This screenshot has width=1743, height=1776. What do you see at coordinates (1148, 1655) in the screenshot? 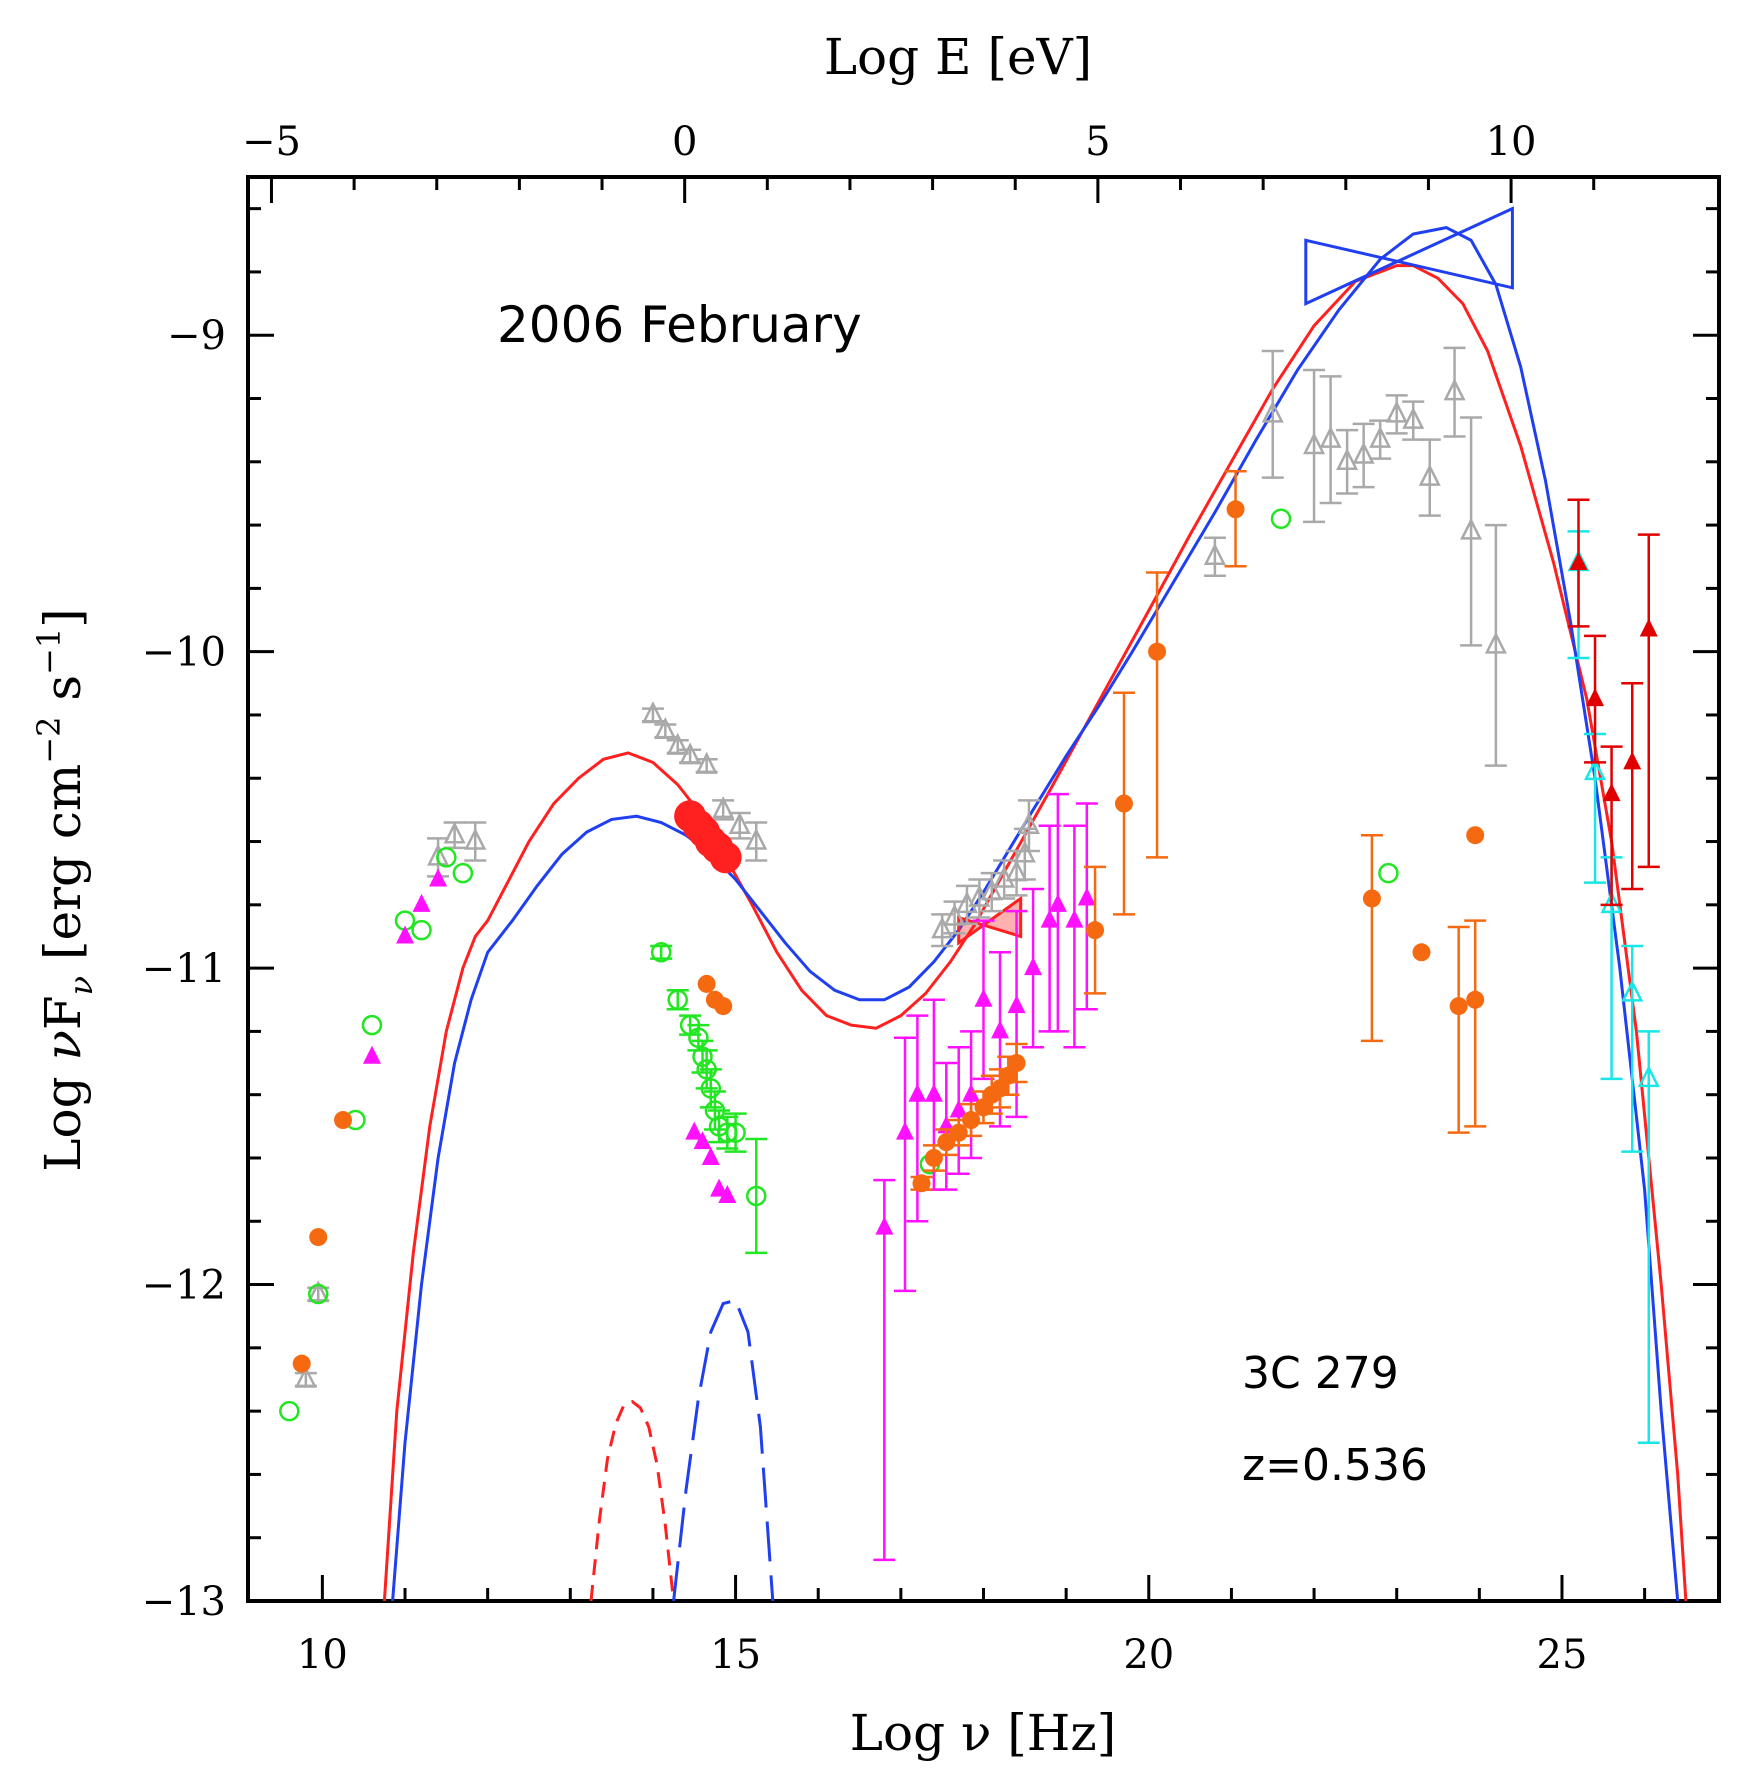
I see `x-tick-label: 20` at bounding box center [1148, 1655].